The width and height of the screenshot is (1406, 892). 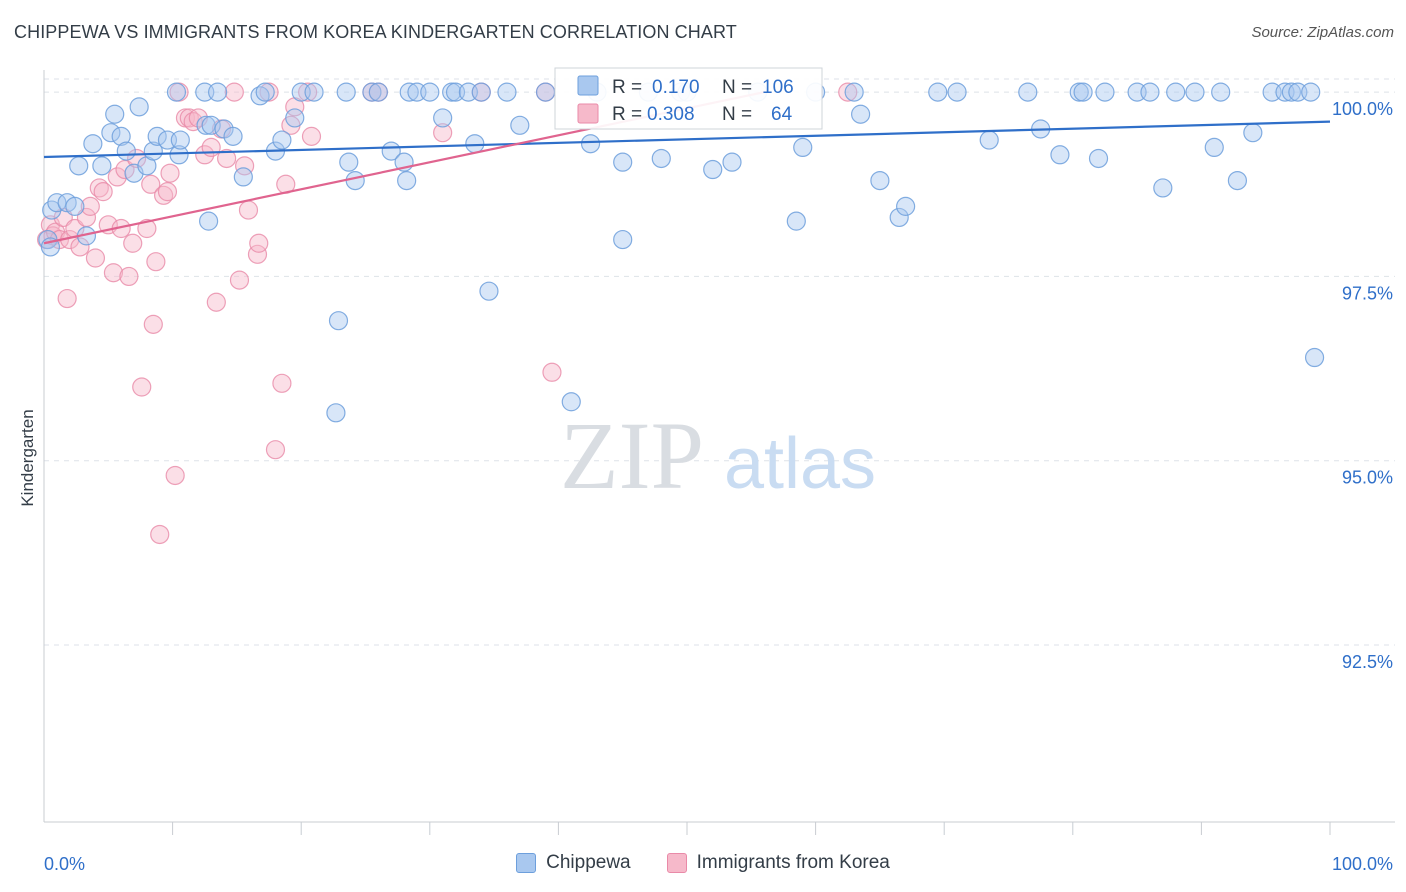 What do you see at coordinates (671, 114) in the screenshot?
I see `stats-r-value: 0.308` at bounding box center [671, 114].